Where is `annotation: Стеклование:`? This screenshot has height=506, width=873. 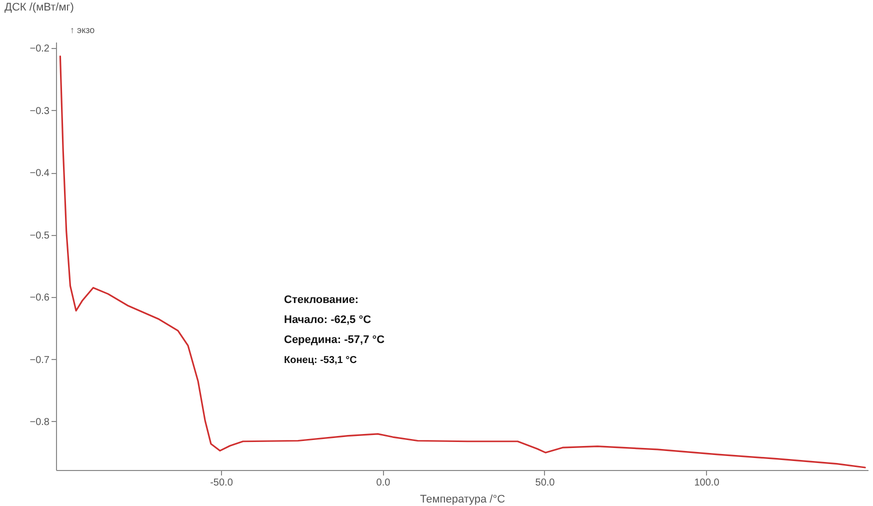
annotation: Стеклование: is located at coordinates (321, 300).